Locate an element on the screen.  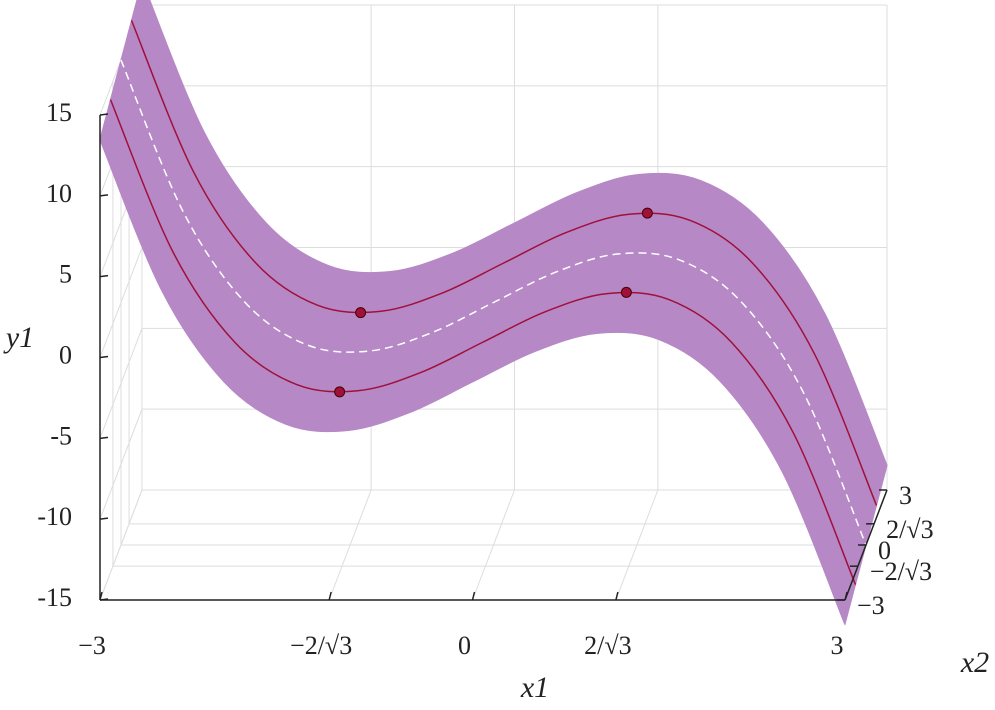
x1-tick-label: 3 is located at coordinates (837, 645).